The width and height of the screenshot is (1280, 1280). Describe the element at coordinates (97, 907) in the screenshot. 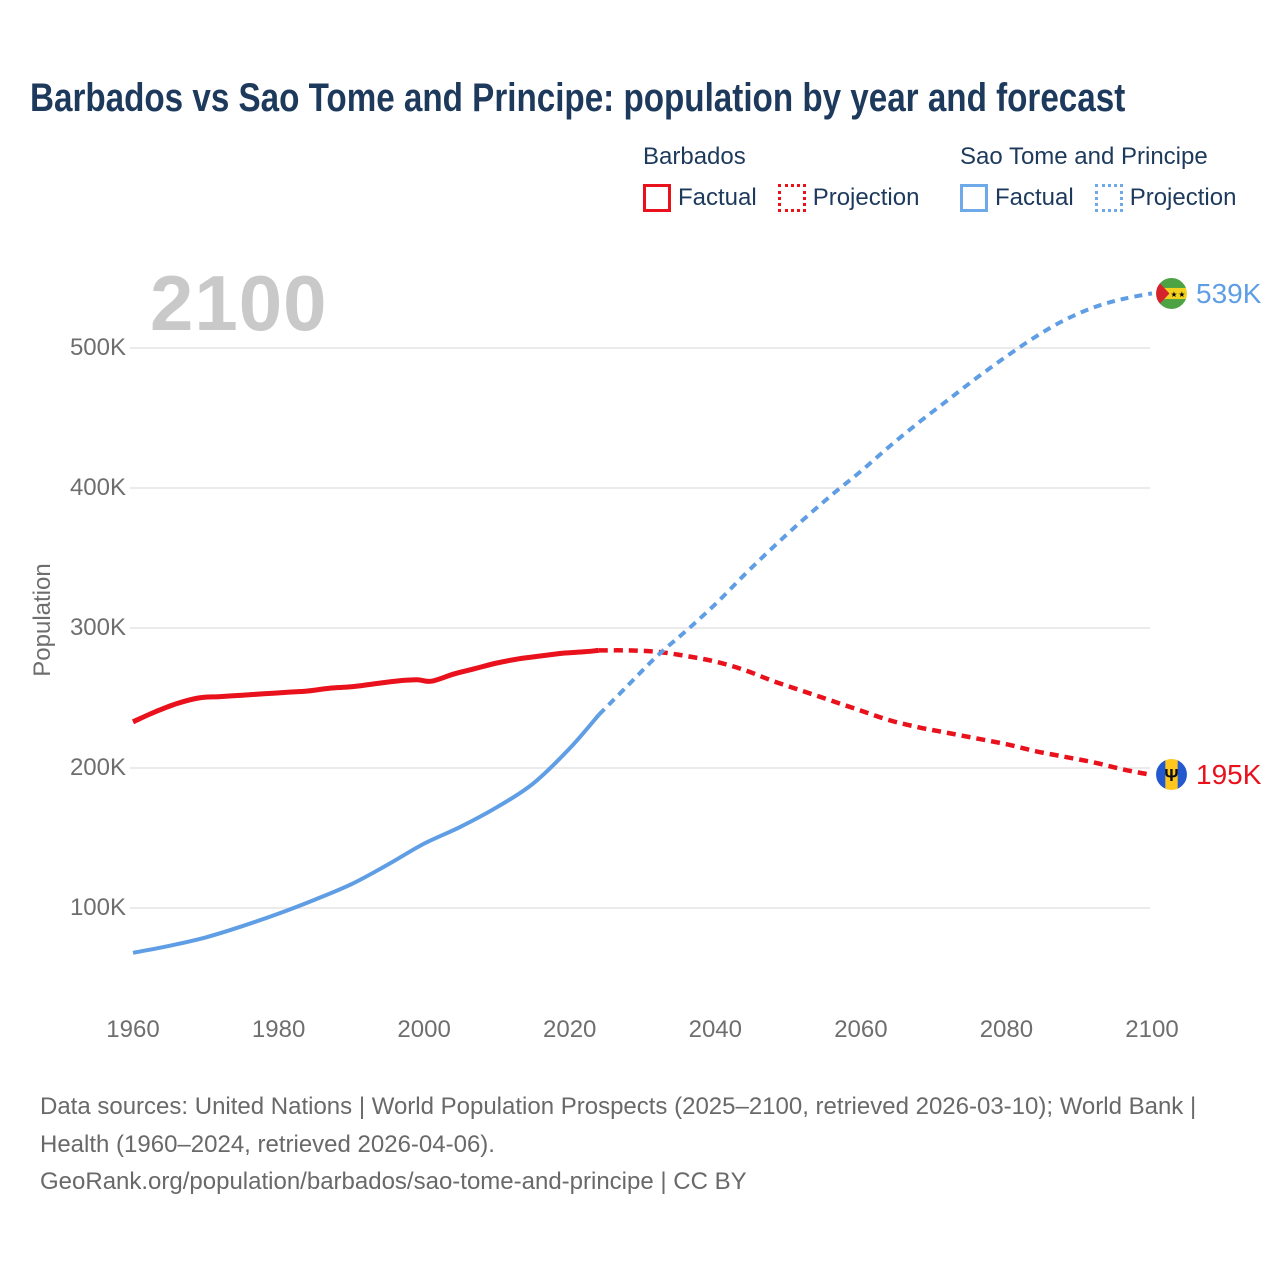

I see `y-tick-label: 100K` at that location.